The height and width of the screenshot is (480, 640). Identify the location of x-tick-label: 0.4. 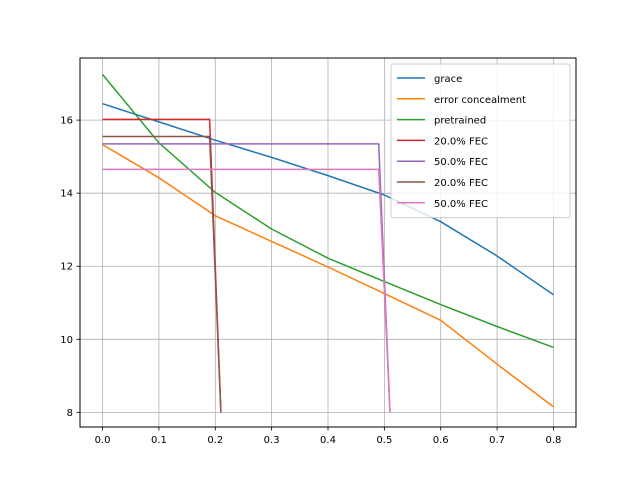
(328, 440).